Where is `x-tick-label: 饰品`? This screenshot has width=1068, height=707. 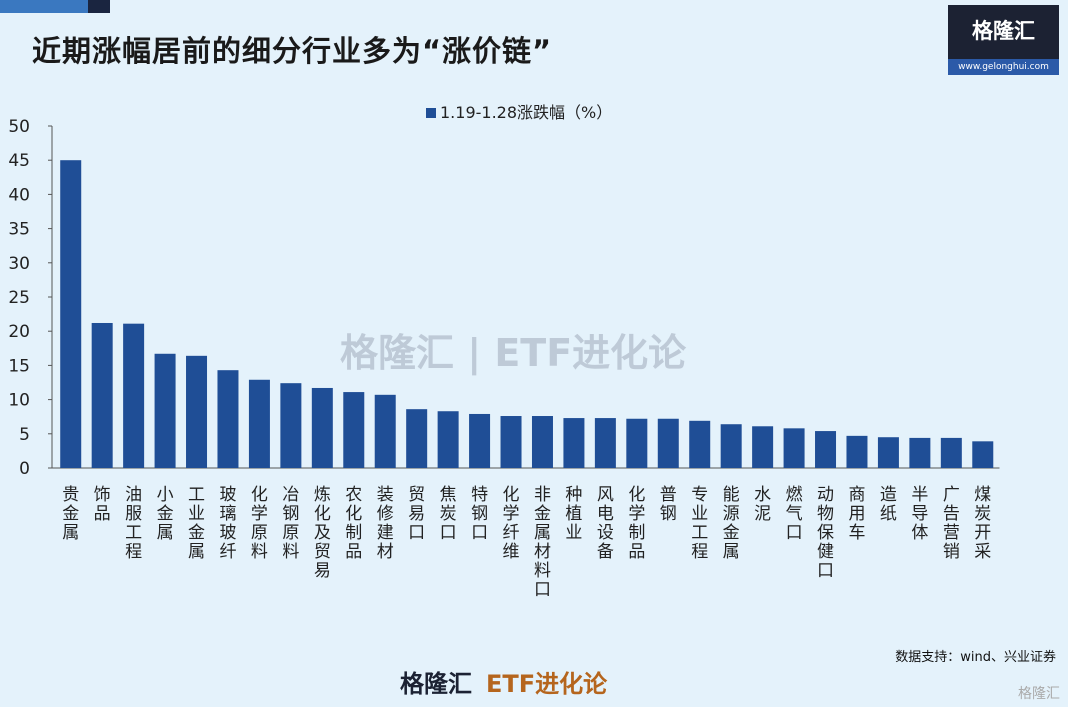
x-tick-label: 饰品 is located at coordinates (102, 504).